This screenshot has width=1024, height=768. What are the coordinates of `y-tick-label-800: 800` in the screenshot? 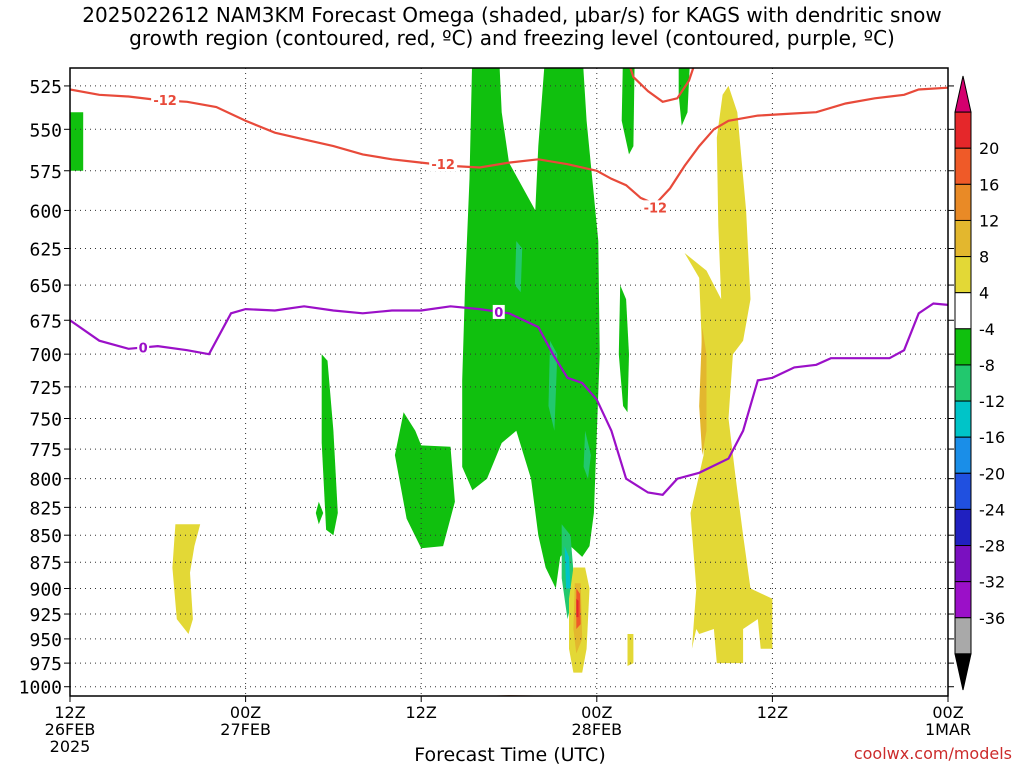 It's located at (45, 480).